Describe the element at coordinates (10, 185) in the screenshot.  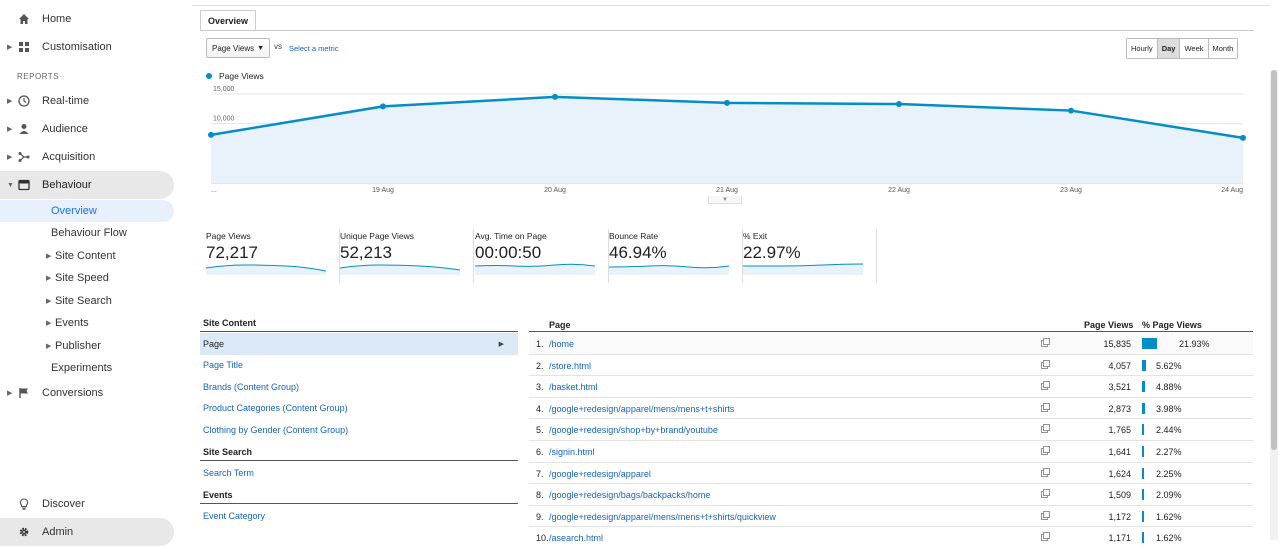
I see `caret-down-icon: ▼` at that location.